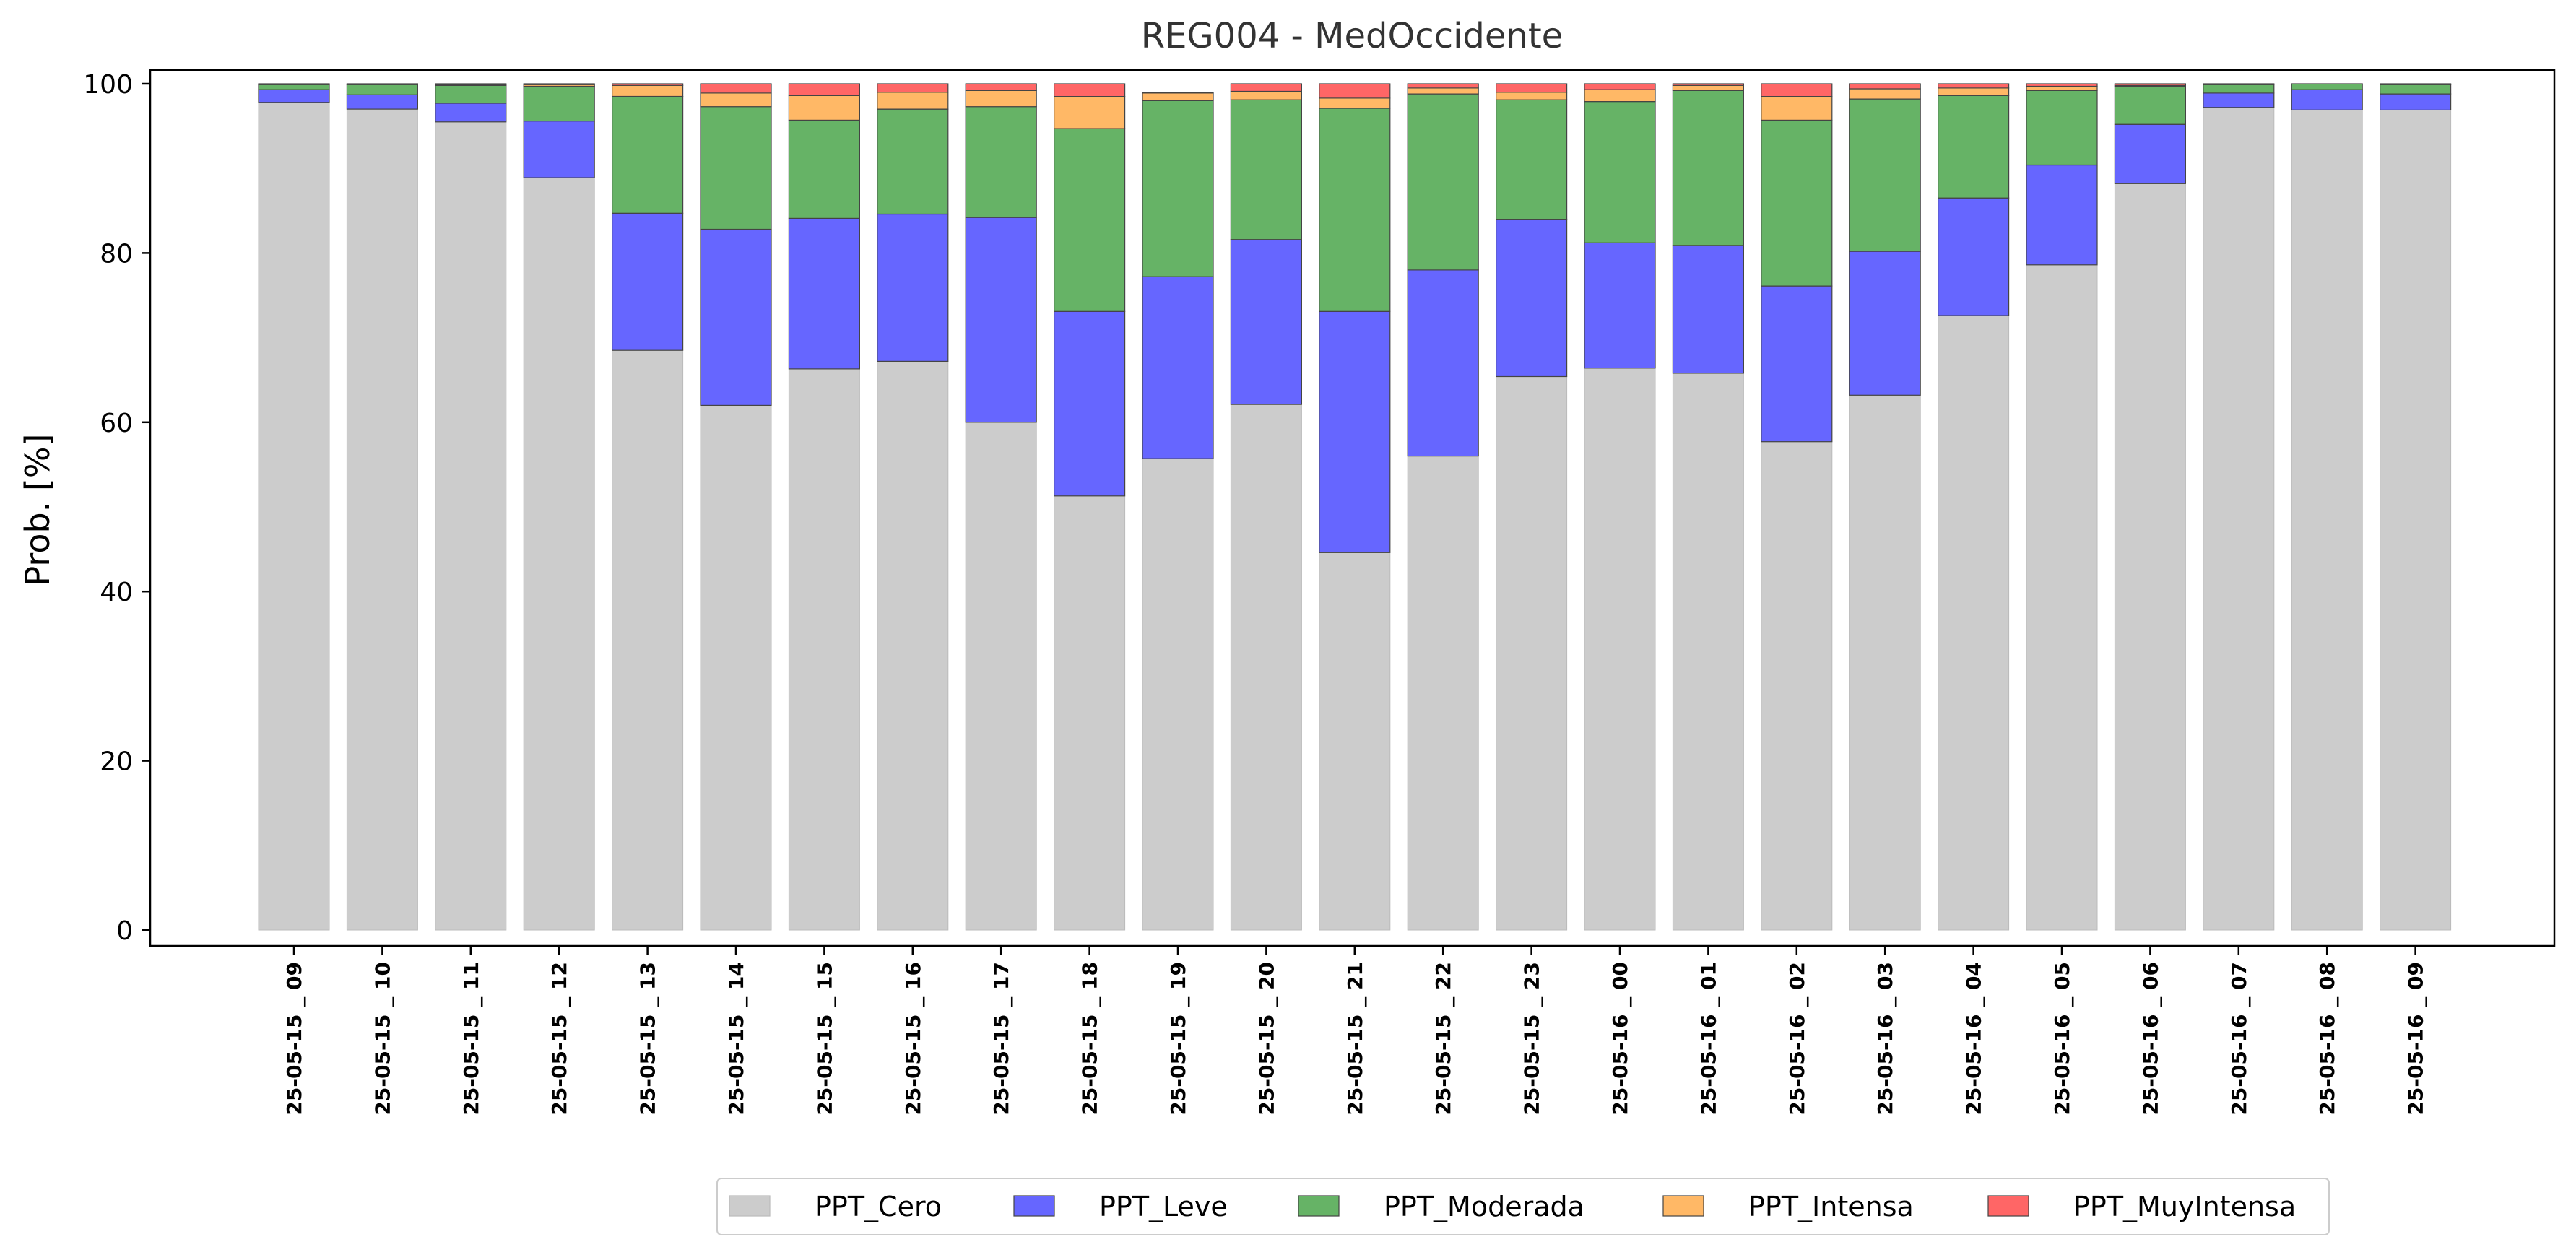 The image size is (2576, 1260). Describe the element at coordinates (1683, 1206) in the screenshot. I see `legend-swatch-ppt-intensa` at that location.